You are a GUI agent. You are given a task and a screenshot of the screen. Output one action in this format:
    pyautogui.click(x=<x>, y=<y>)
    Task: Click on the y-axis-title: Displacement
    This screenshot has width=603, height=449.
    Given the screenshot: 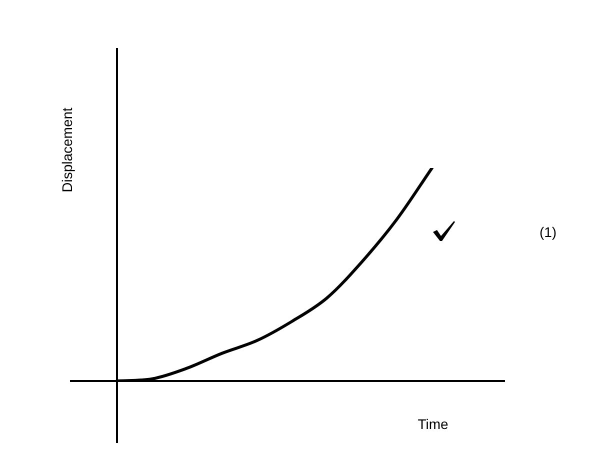 What is the action you would take?
    pyautogui.click(x=66, y=149)
    